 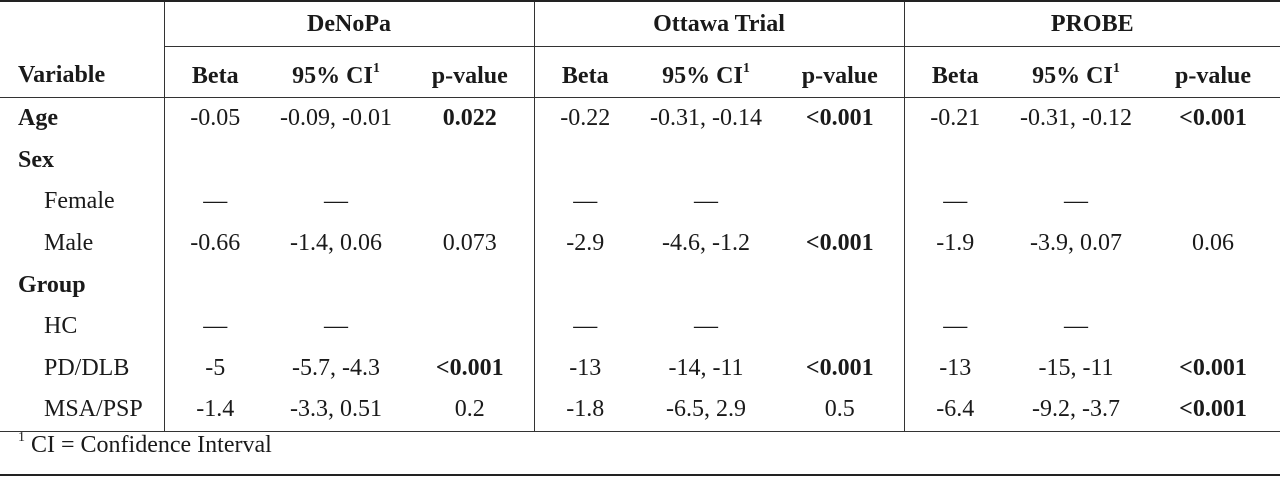 What do you see at coordinates (706, 410) in the screenshot?
I see `ci-cell: -6.5, 2.9` at bounding box center [706, 410].